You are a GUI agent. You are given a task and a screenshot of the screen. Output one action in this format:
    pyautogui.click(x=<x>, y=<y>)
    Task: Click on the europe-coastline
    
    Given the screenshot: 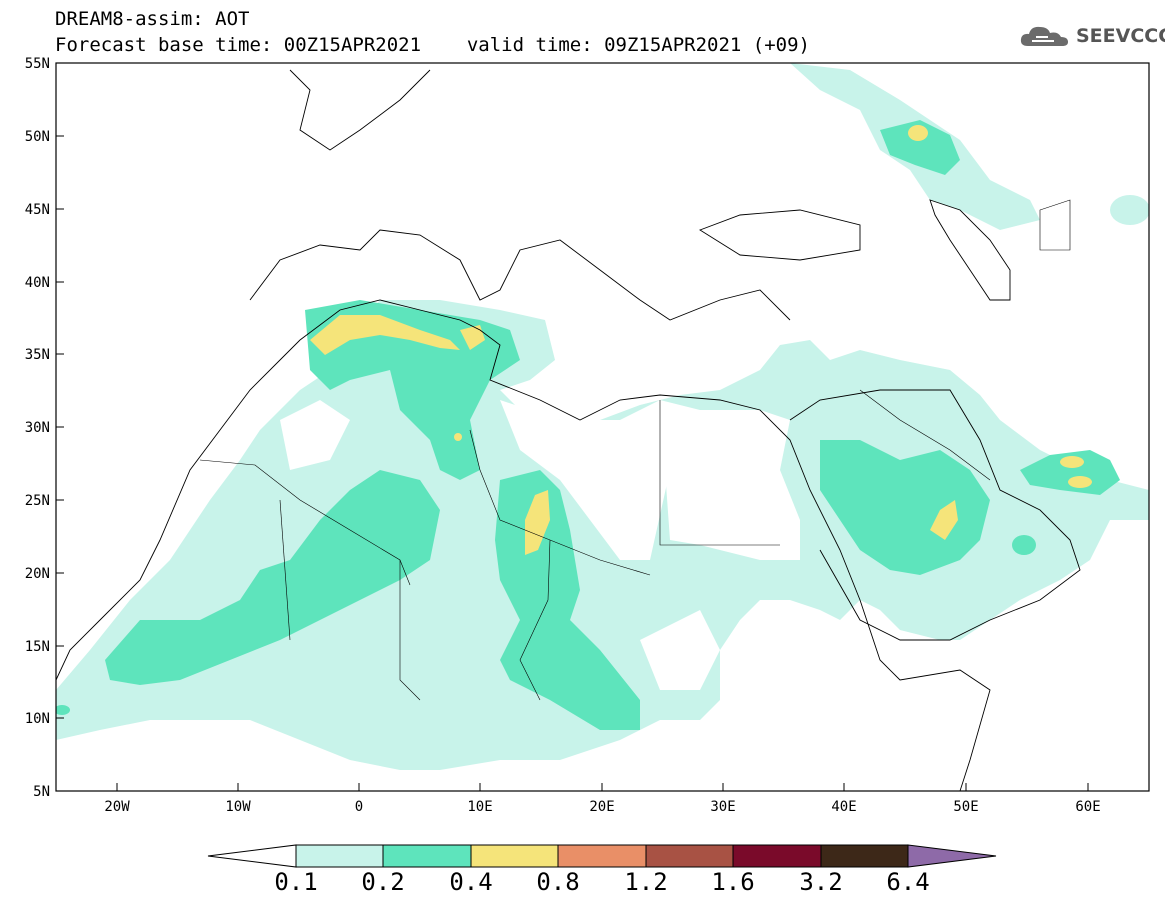 What is the action you would take?
    pyautogui.click(x=520, y=275)
    